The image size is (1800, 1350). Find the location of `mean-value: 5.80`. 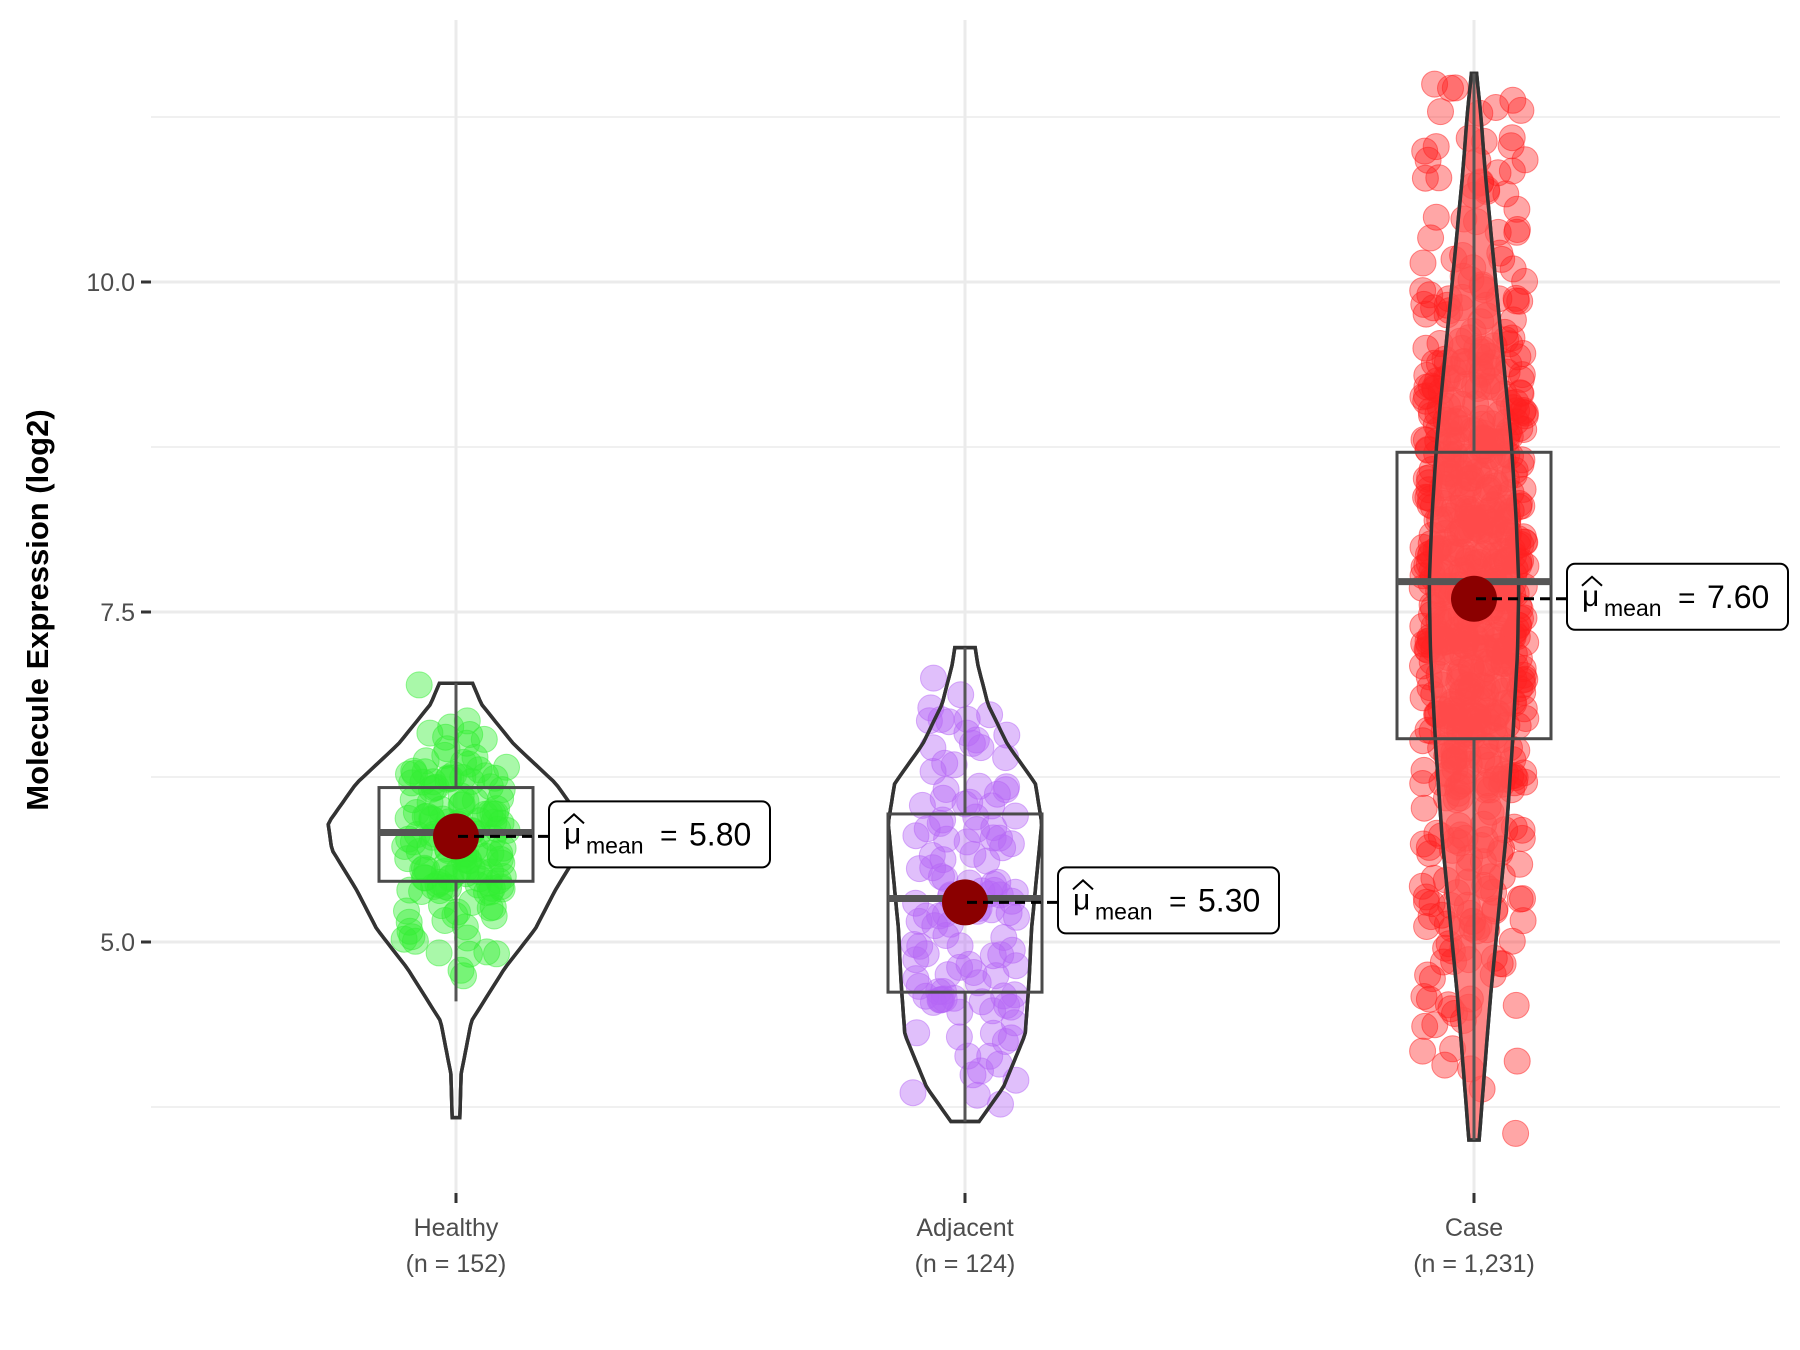

mean-value: 5.80 is located at coordinates (720, 834).